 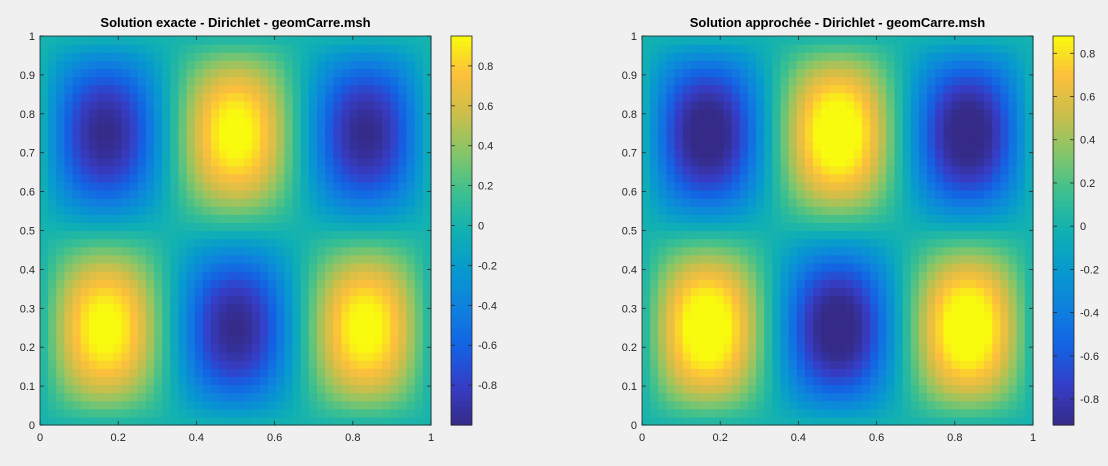 What do you see at coordinates (876, 438) in the screenshot?
I see `x-tick-label: 0.6` at bounding box center [876, 438].